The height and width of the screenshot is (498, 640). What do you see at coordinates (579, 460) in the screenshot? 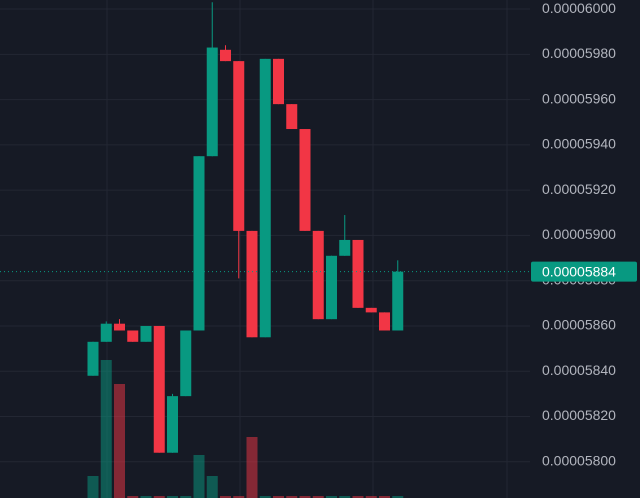
I see `y-tick-label: 0.00005800` at bounding box center [579, 460].